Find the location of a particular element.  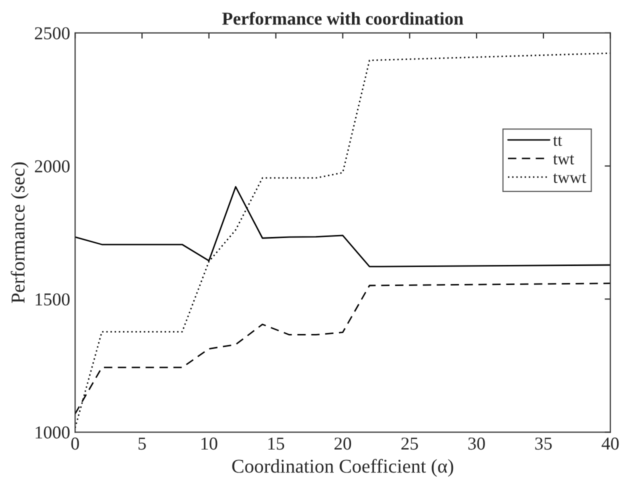

legend-label: twt is located at coordinates (563, 159).